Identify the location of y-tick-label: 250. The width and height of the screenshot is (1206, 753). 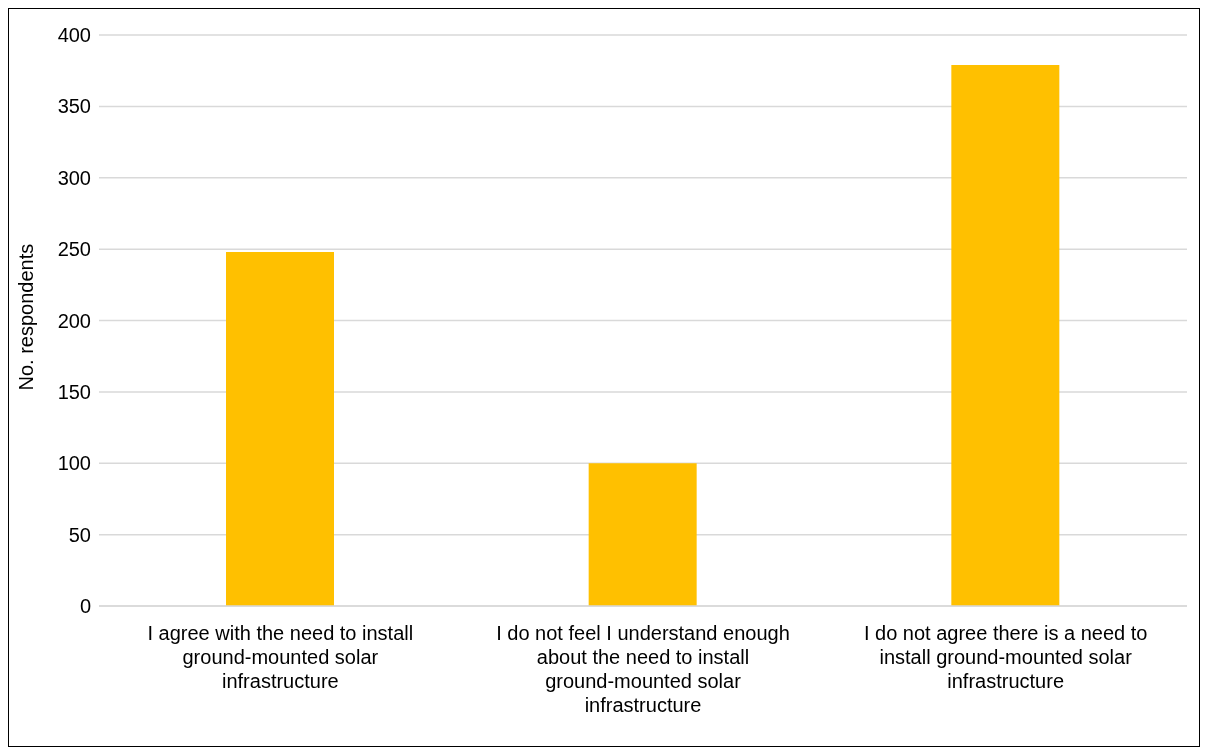
(74, 249).